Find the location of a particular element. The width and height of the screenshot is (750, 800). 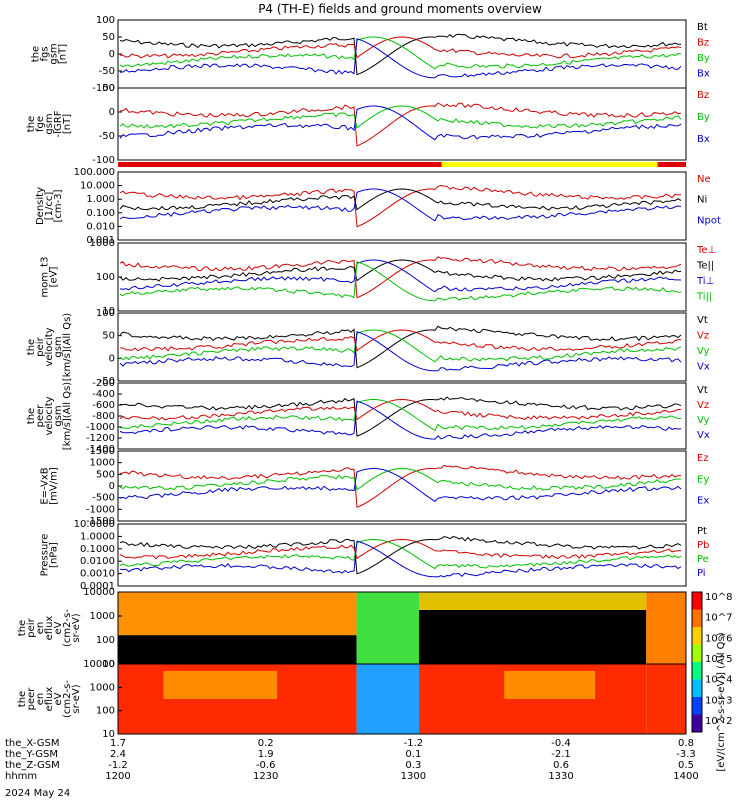

y-axis-label: thepeirenefluxeV(cm2-s-sr-eV) is located at coordinates (49, 628).